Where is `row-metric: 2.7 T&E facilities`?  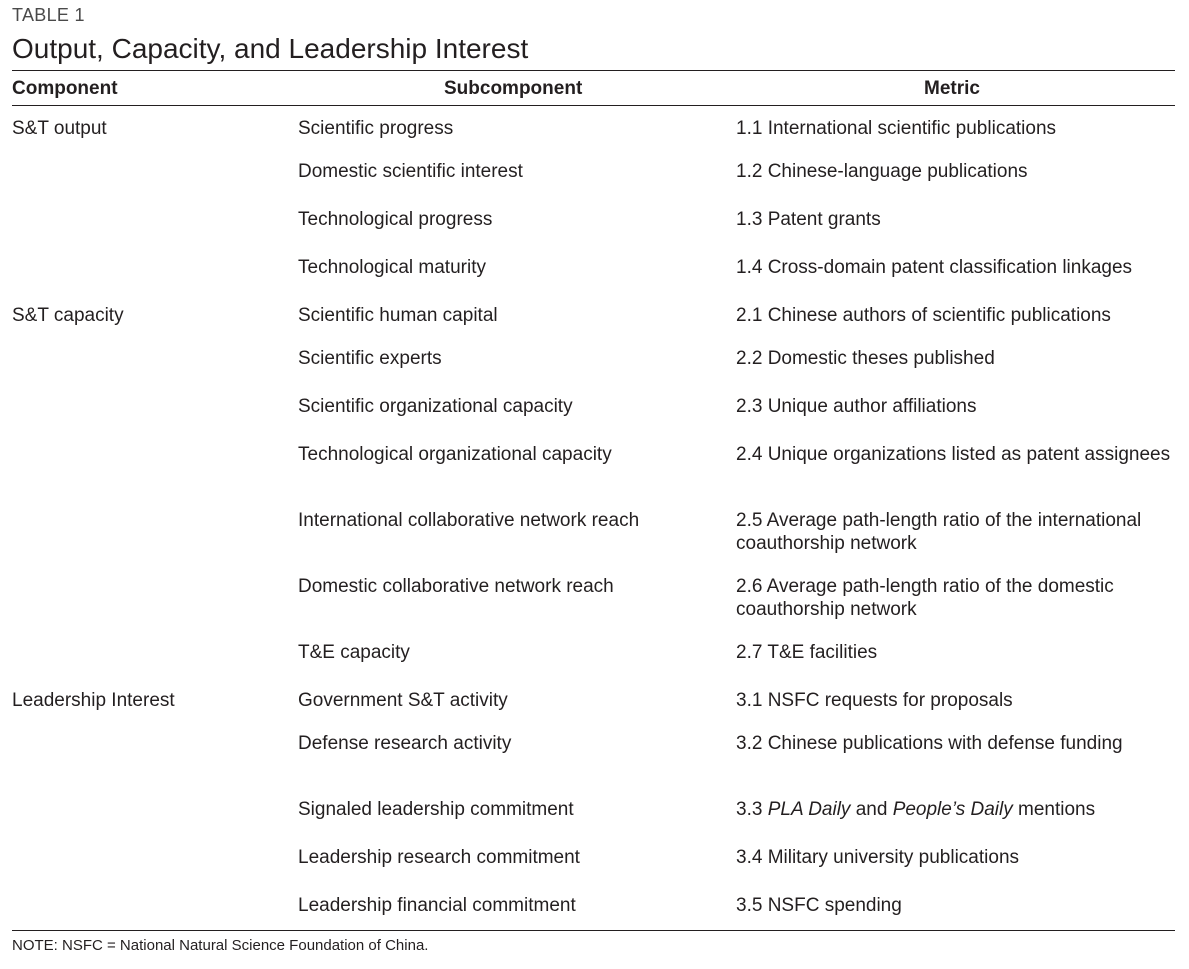 row-metric: 2.7 T&E facilities is located at coordinates (807, 652).